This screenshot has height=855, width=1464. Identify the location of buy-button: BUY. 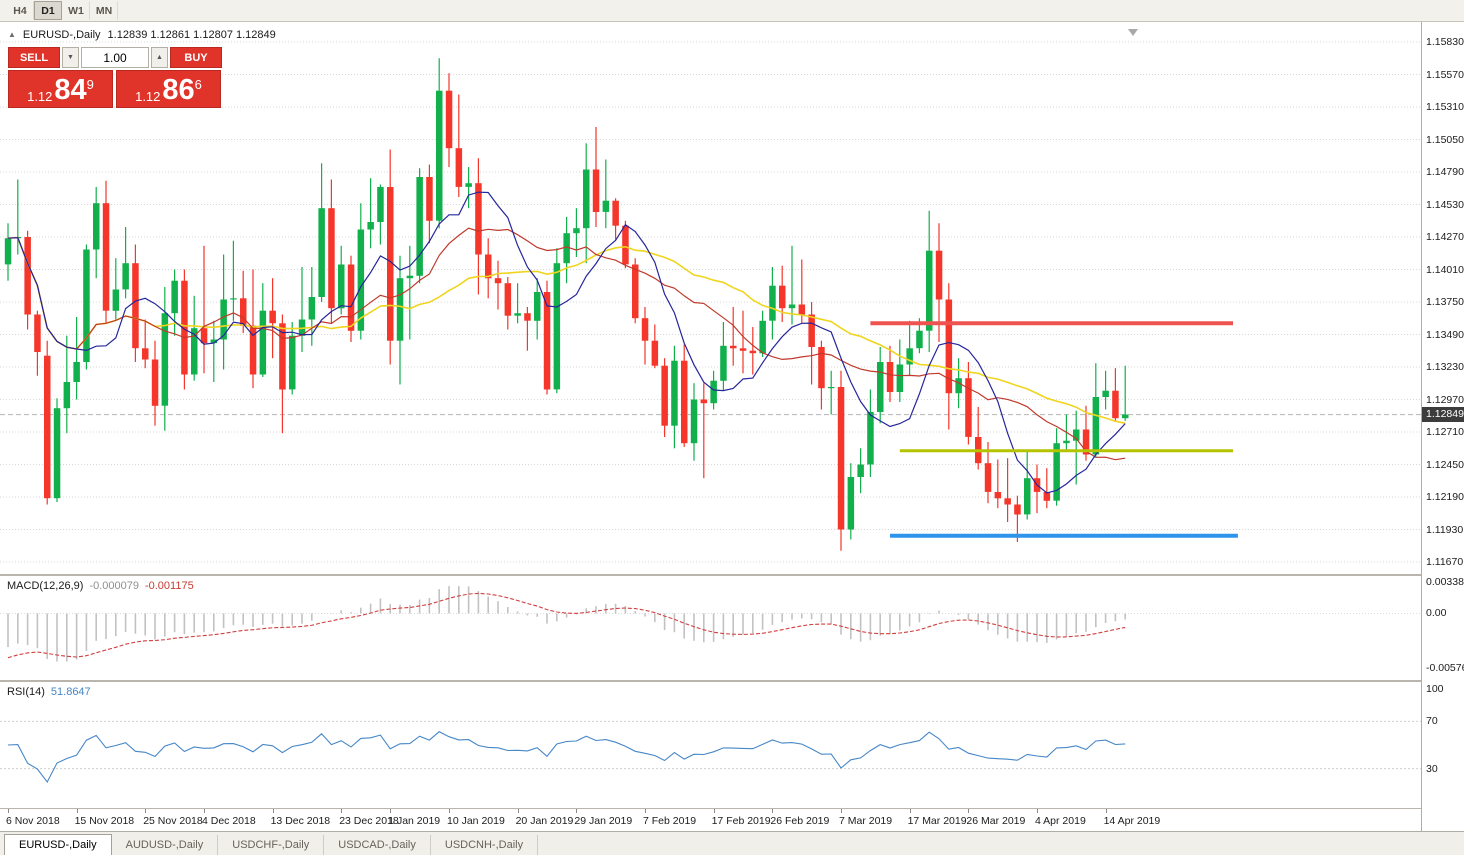
(196, 57).